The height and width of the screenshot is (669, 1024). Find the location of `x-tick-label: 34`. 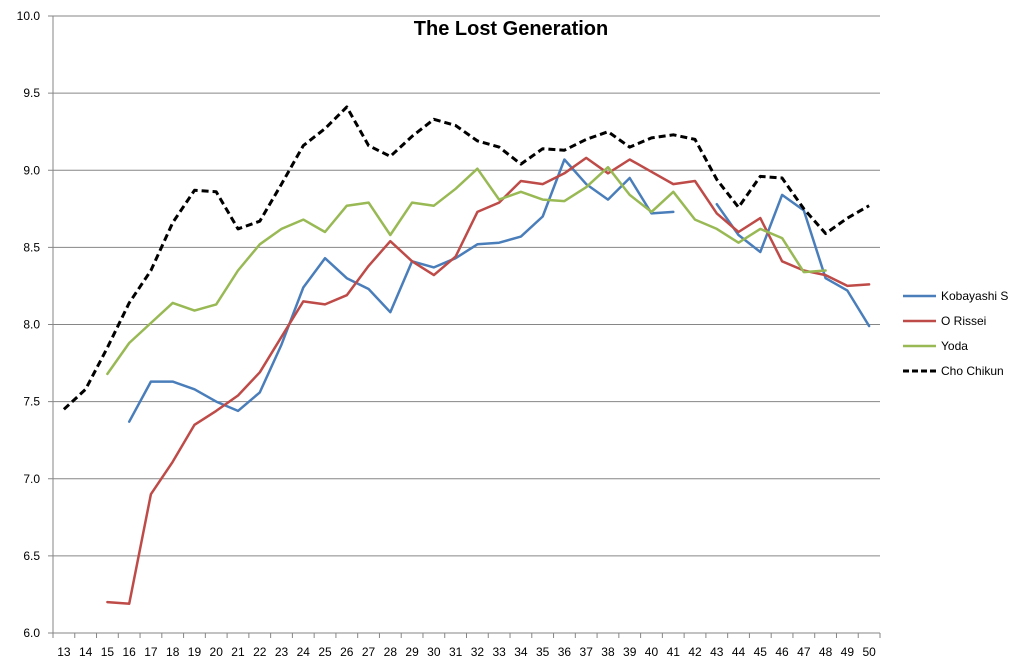

x-tick-label: 34 is located at coordinates (521, 652).